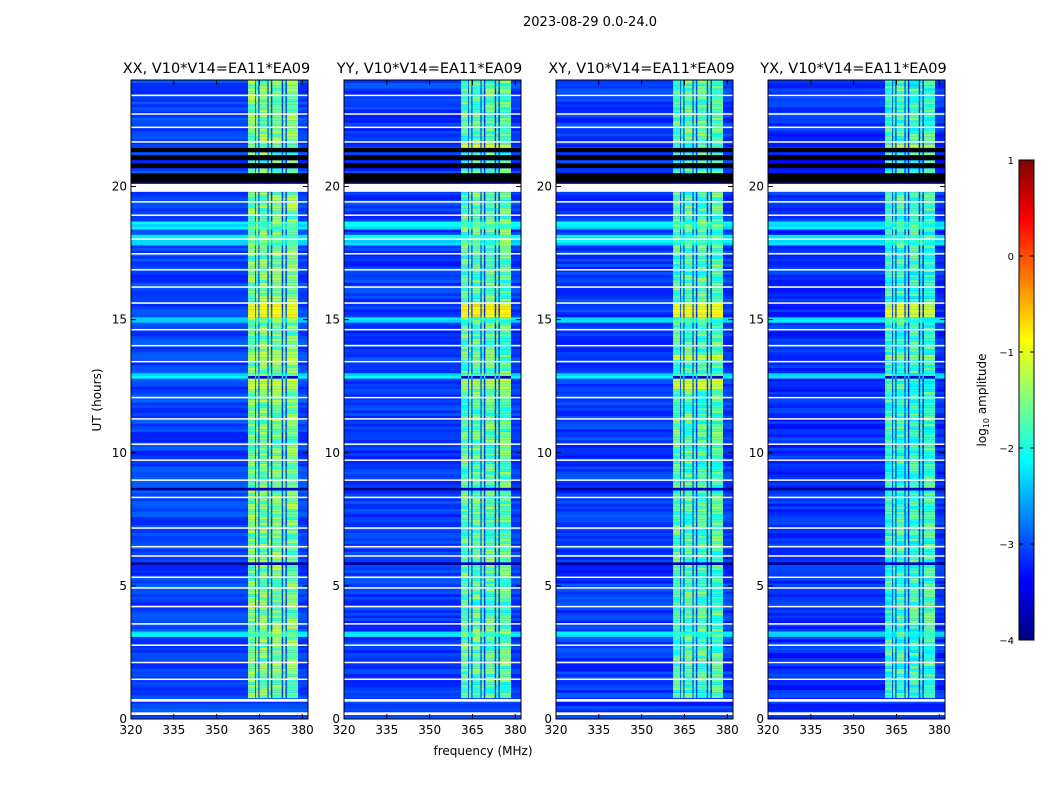 The image size is (1050, 800). What do you see at coordinates (332, 187) in the screenshot?
I see `y-tick-label: 20` at bounding box center [332, 187].